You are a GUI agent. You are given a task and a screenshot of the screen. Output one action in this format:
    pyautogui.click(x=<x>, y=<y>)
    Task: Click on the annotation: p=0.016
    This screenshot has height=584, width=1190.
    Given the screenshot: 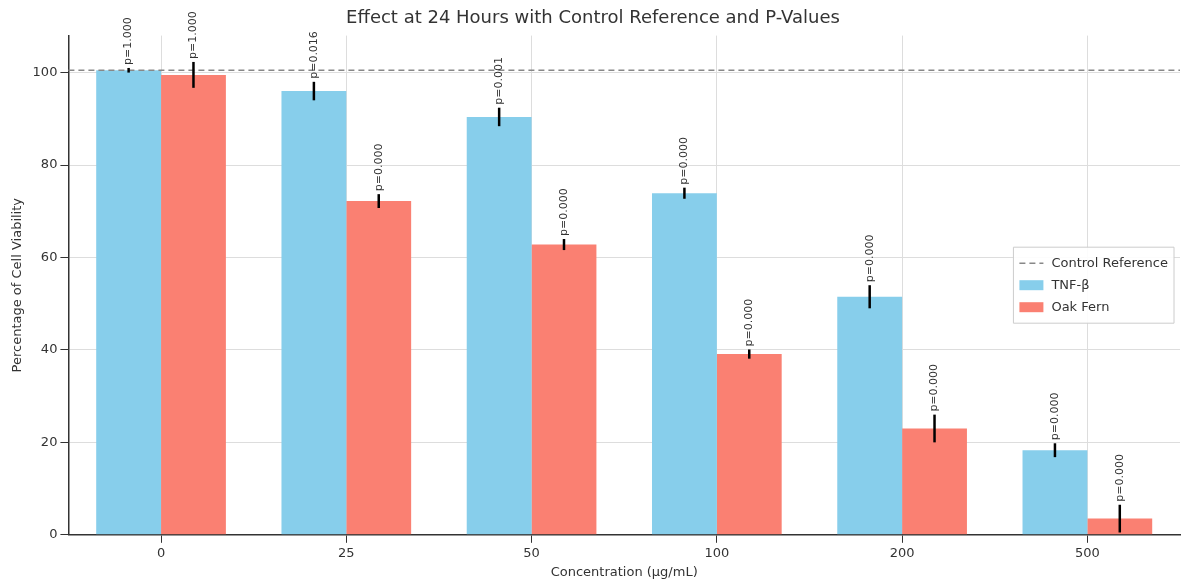 What is the action you would take?
    pyautogui.click(x=313, y=55)
    